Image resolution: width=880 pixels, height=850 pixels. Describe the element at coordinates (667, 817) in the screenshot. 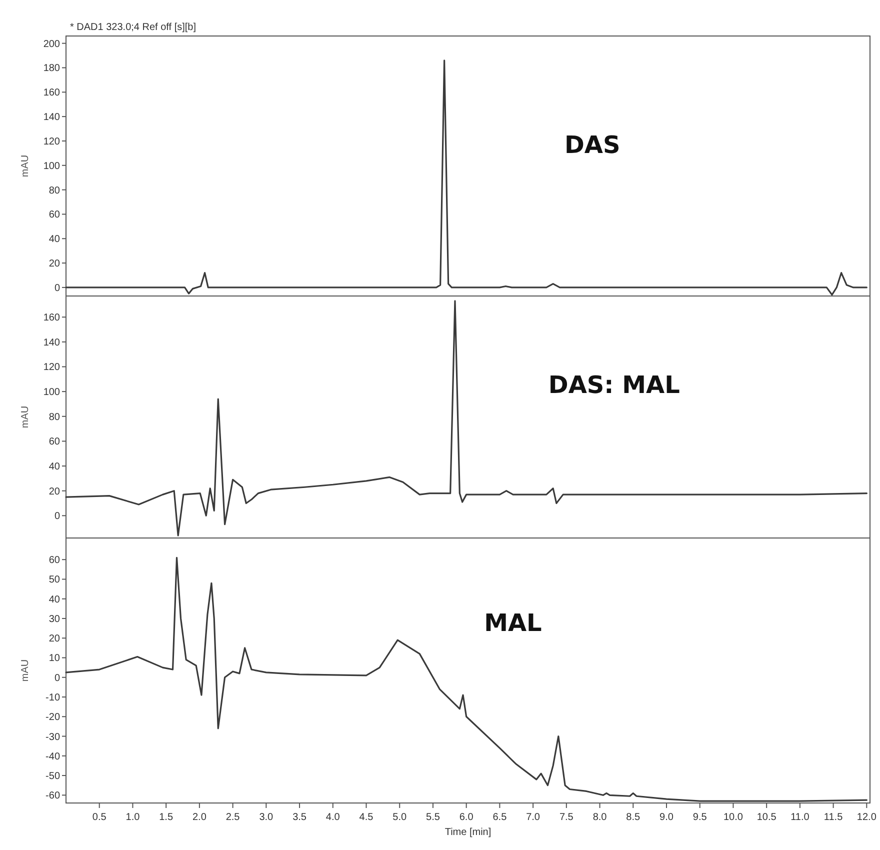

I see `x-tick-label: 9.0` at that location.